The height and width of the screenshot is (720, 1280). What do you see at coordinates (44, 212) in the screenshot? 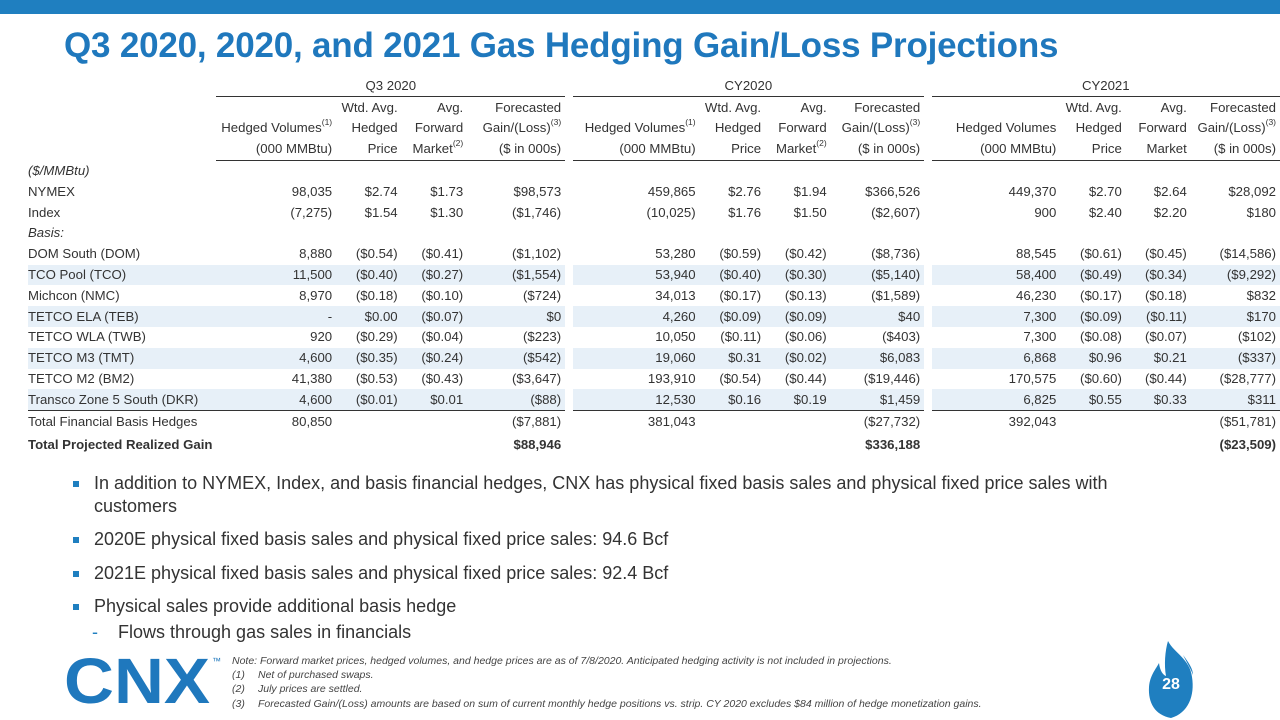
I see `row-label: Index` at bounding box center [44, 212].